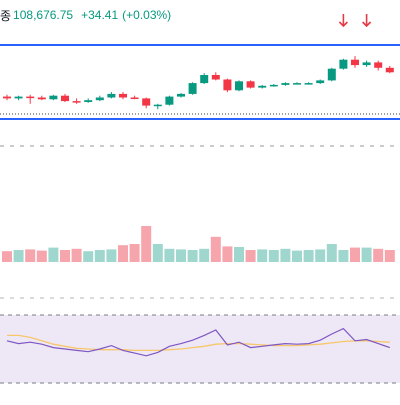  I want to click on rsi-ma-line, so click(198, 343).